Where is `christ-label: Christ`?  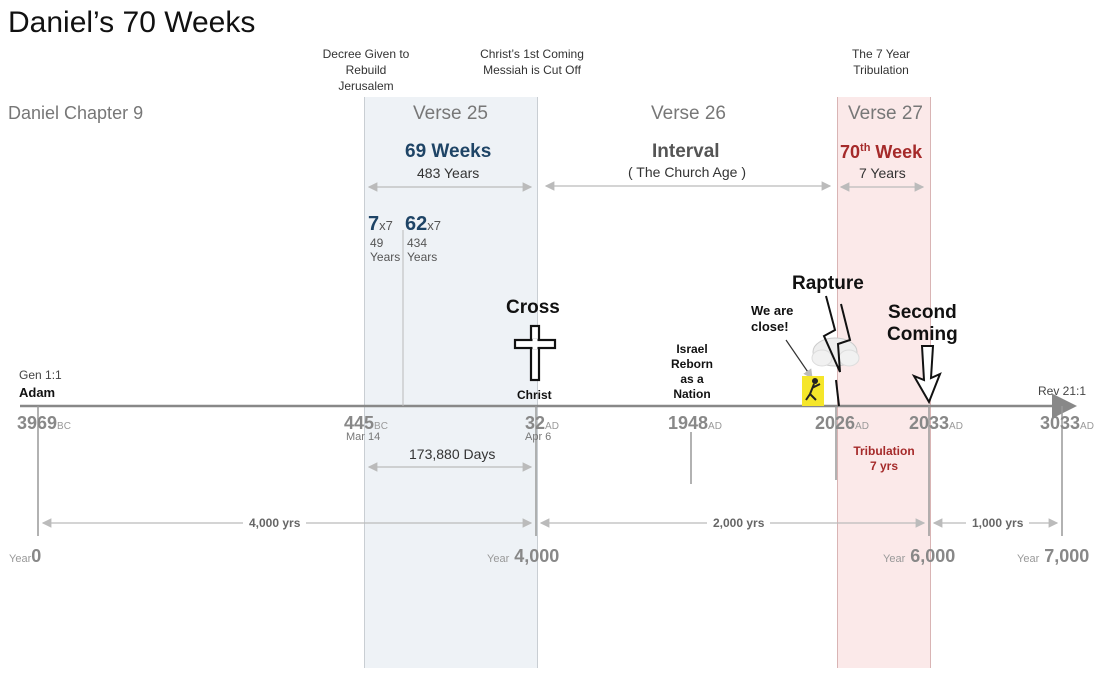 christ-label: Christ is located at coordinates (534, 395).